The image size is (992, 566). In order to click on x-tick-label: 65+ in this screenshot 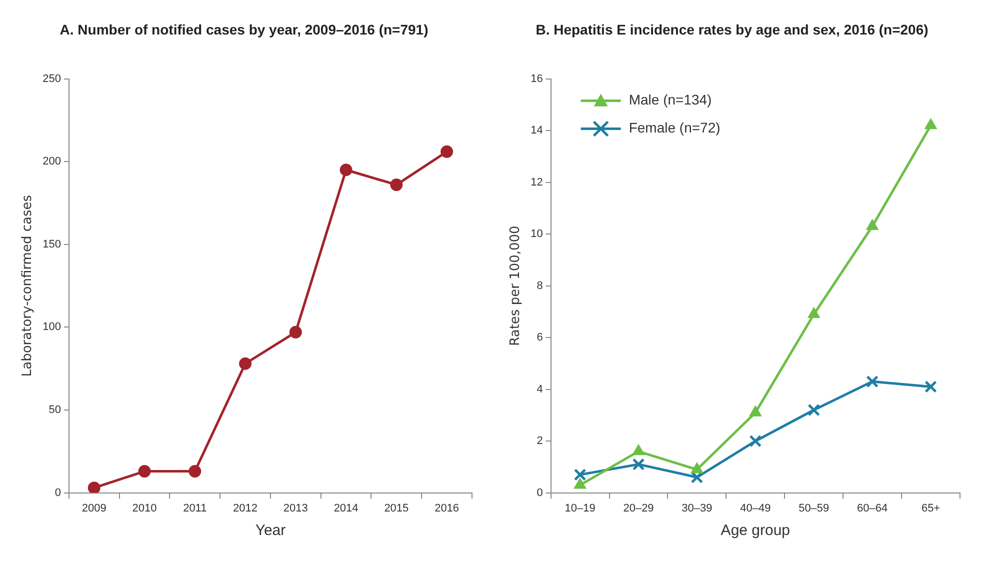, I will do `click(930, 508)`.